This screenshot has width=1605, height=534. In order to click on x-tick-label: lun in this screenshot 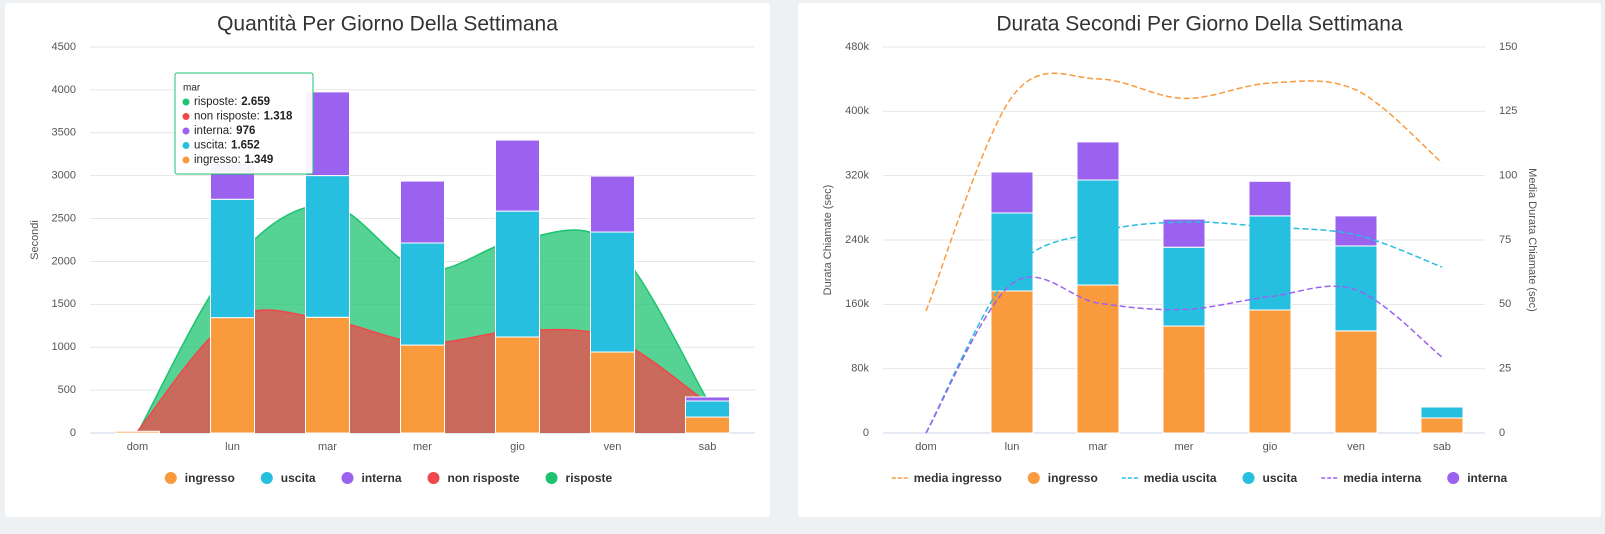, I will do `click(232, 447)`.